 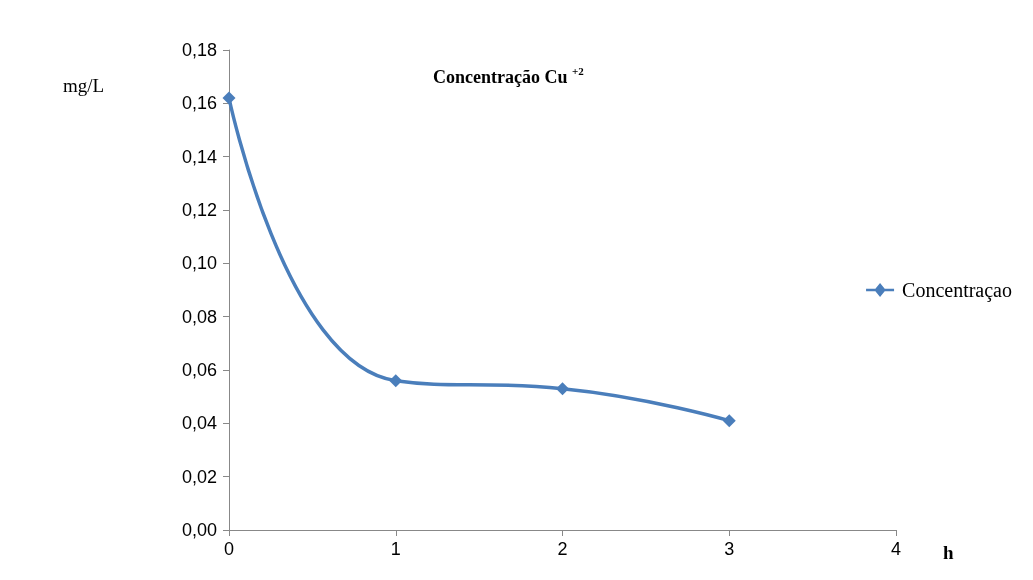 I want to click on y-tick-label: 0,10, so click(x=199, y=263).